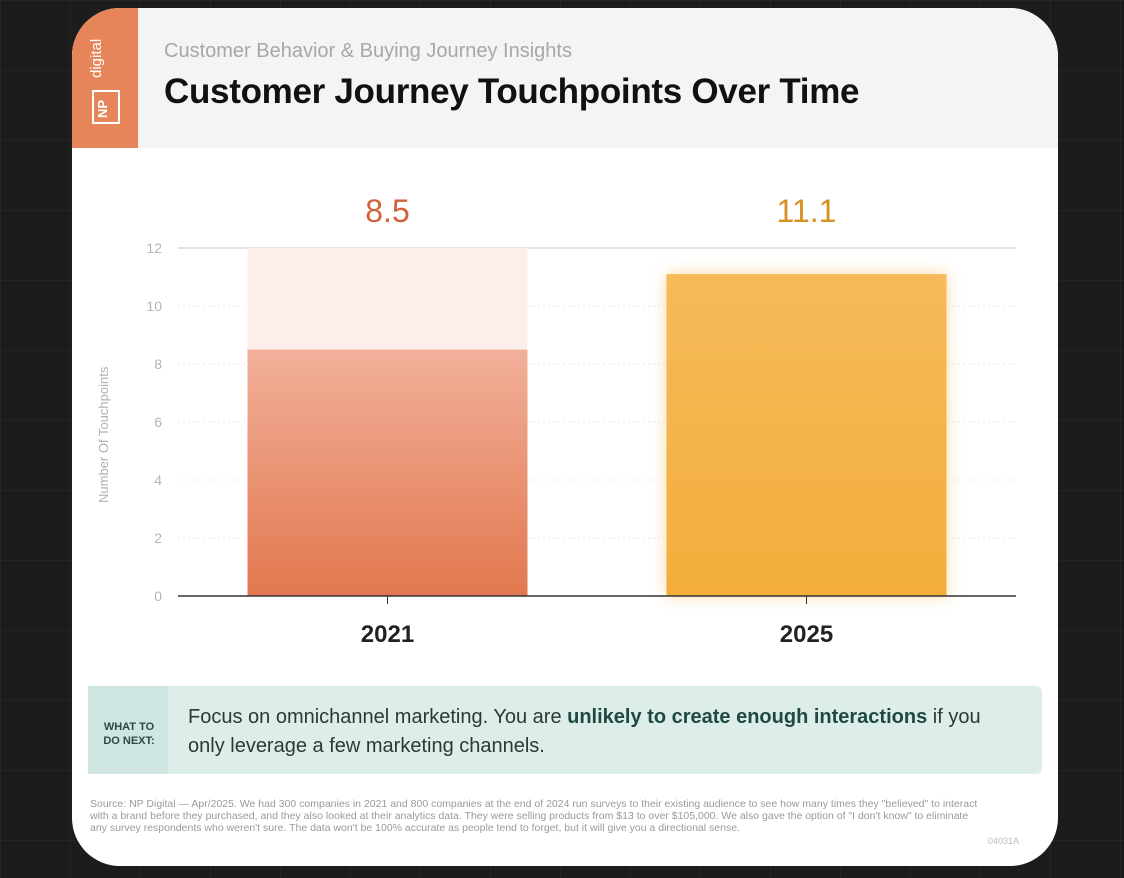  Describe the element at coordinates (378, 717) in the screenshot. I see `tip-text-start: Focus on omnichannel marketing. You are` at that location.